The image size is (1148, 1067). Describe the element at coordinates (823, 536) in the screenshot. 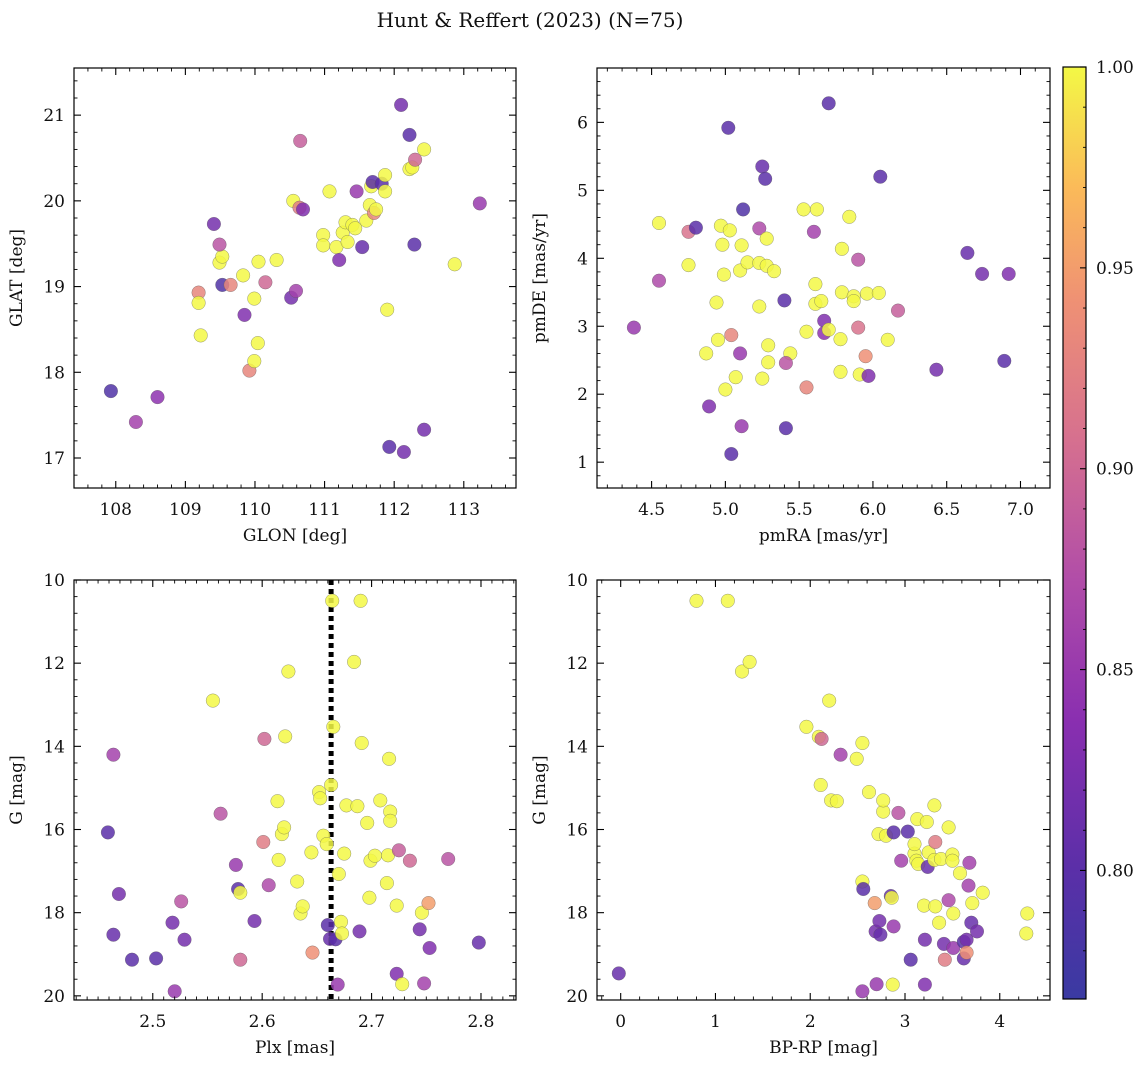

I see `x-axis-label: pmRA [mas/yr]` at that location.